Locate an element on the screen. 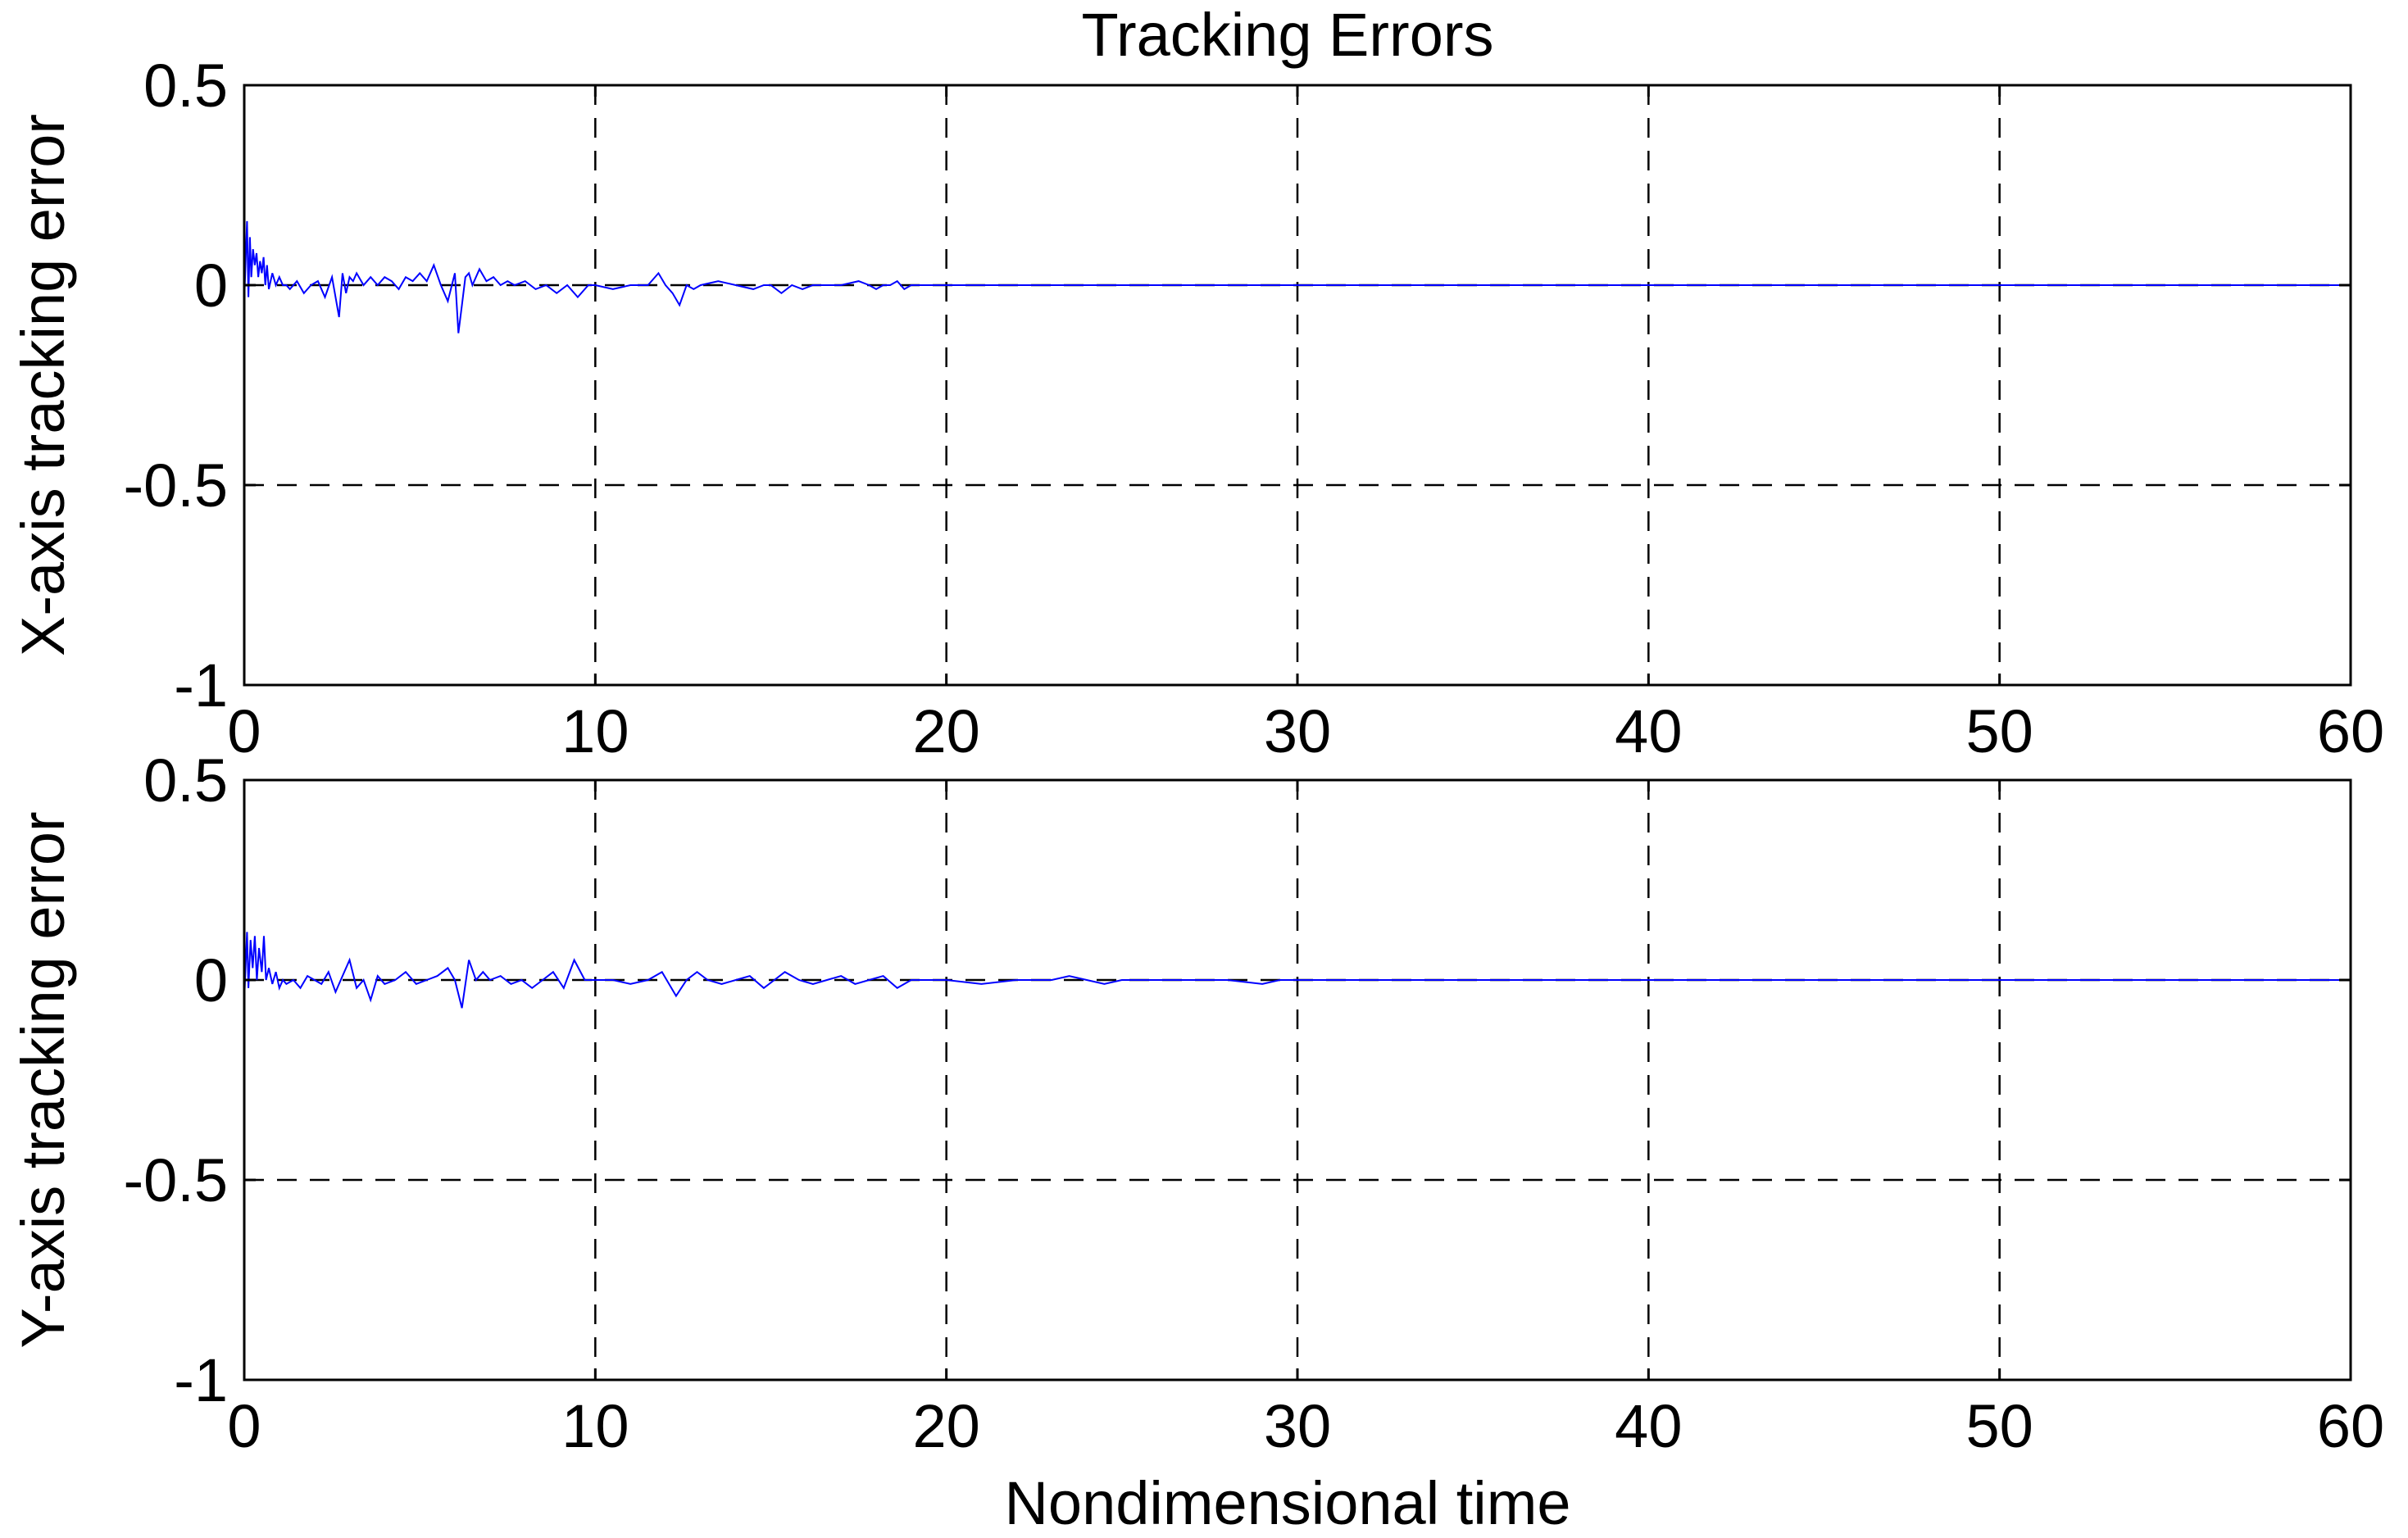  y-axis-label: X-axis tracking error is located at coordinates (43, 385).